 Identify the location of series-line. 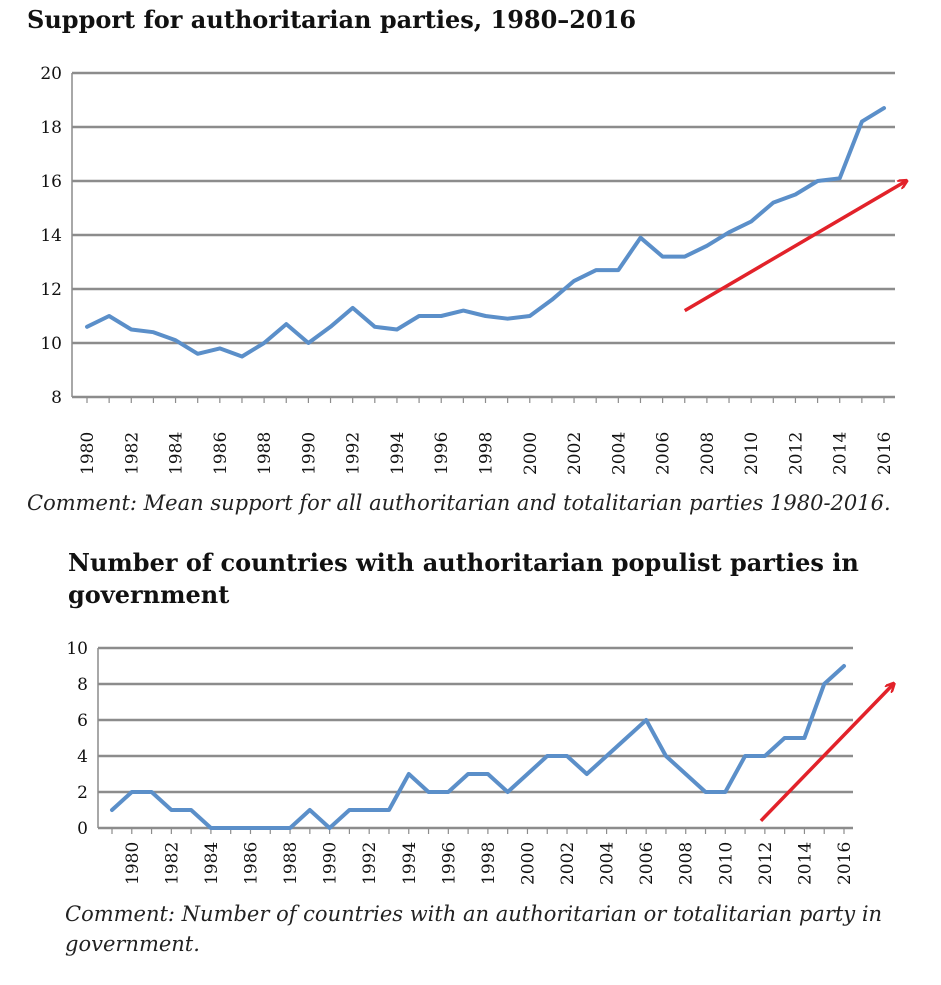
(478, 747).